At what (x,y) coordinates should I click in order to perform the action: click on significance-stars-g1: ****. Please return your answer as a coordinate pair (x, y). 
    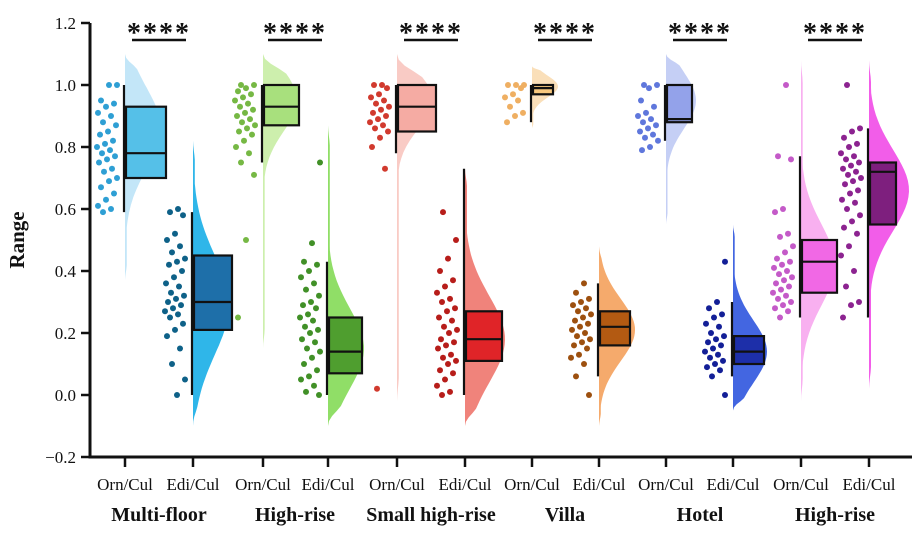
    Looking at the image, I should click on (159, 33).